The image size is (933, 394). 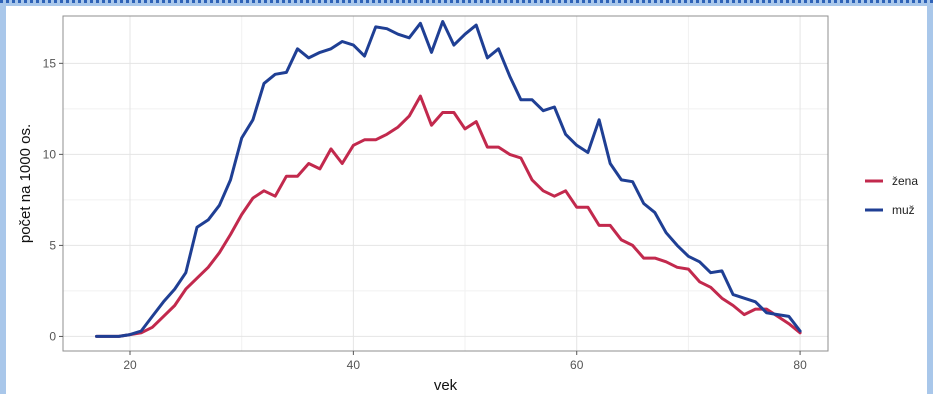 What do you see at coordinates (52, 336) in the screenshot?
I see `y-tick-label: 0` at bounding box center [52, 336].